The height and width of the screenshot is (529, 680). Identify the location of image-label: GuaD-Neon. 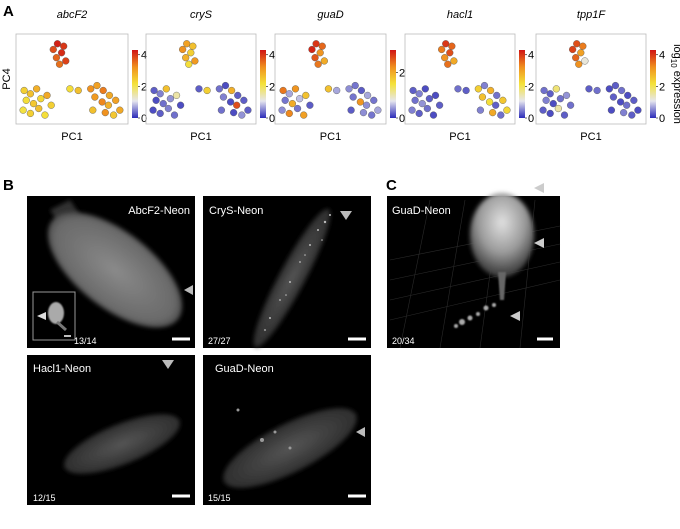
(244, 369).